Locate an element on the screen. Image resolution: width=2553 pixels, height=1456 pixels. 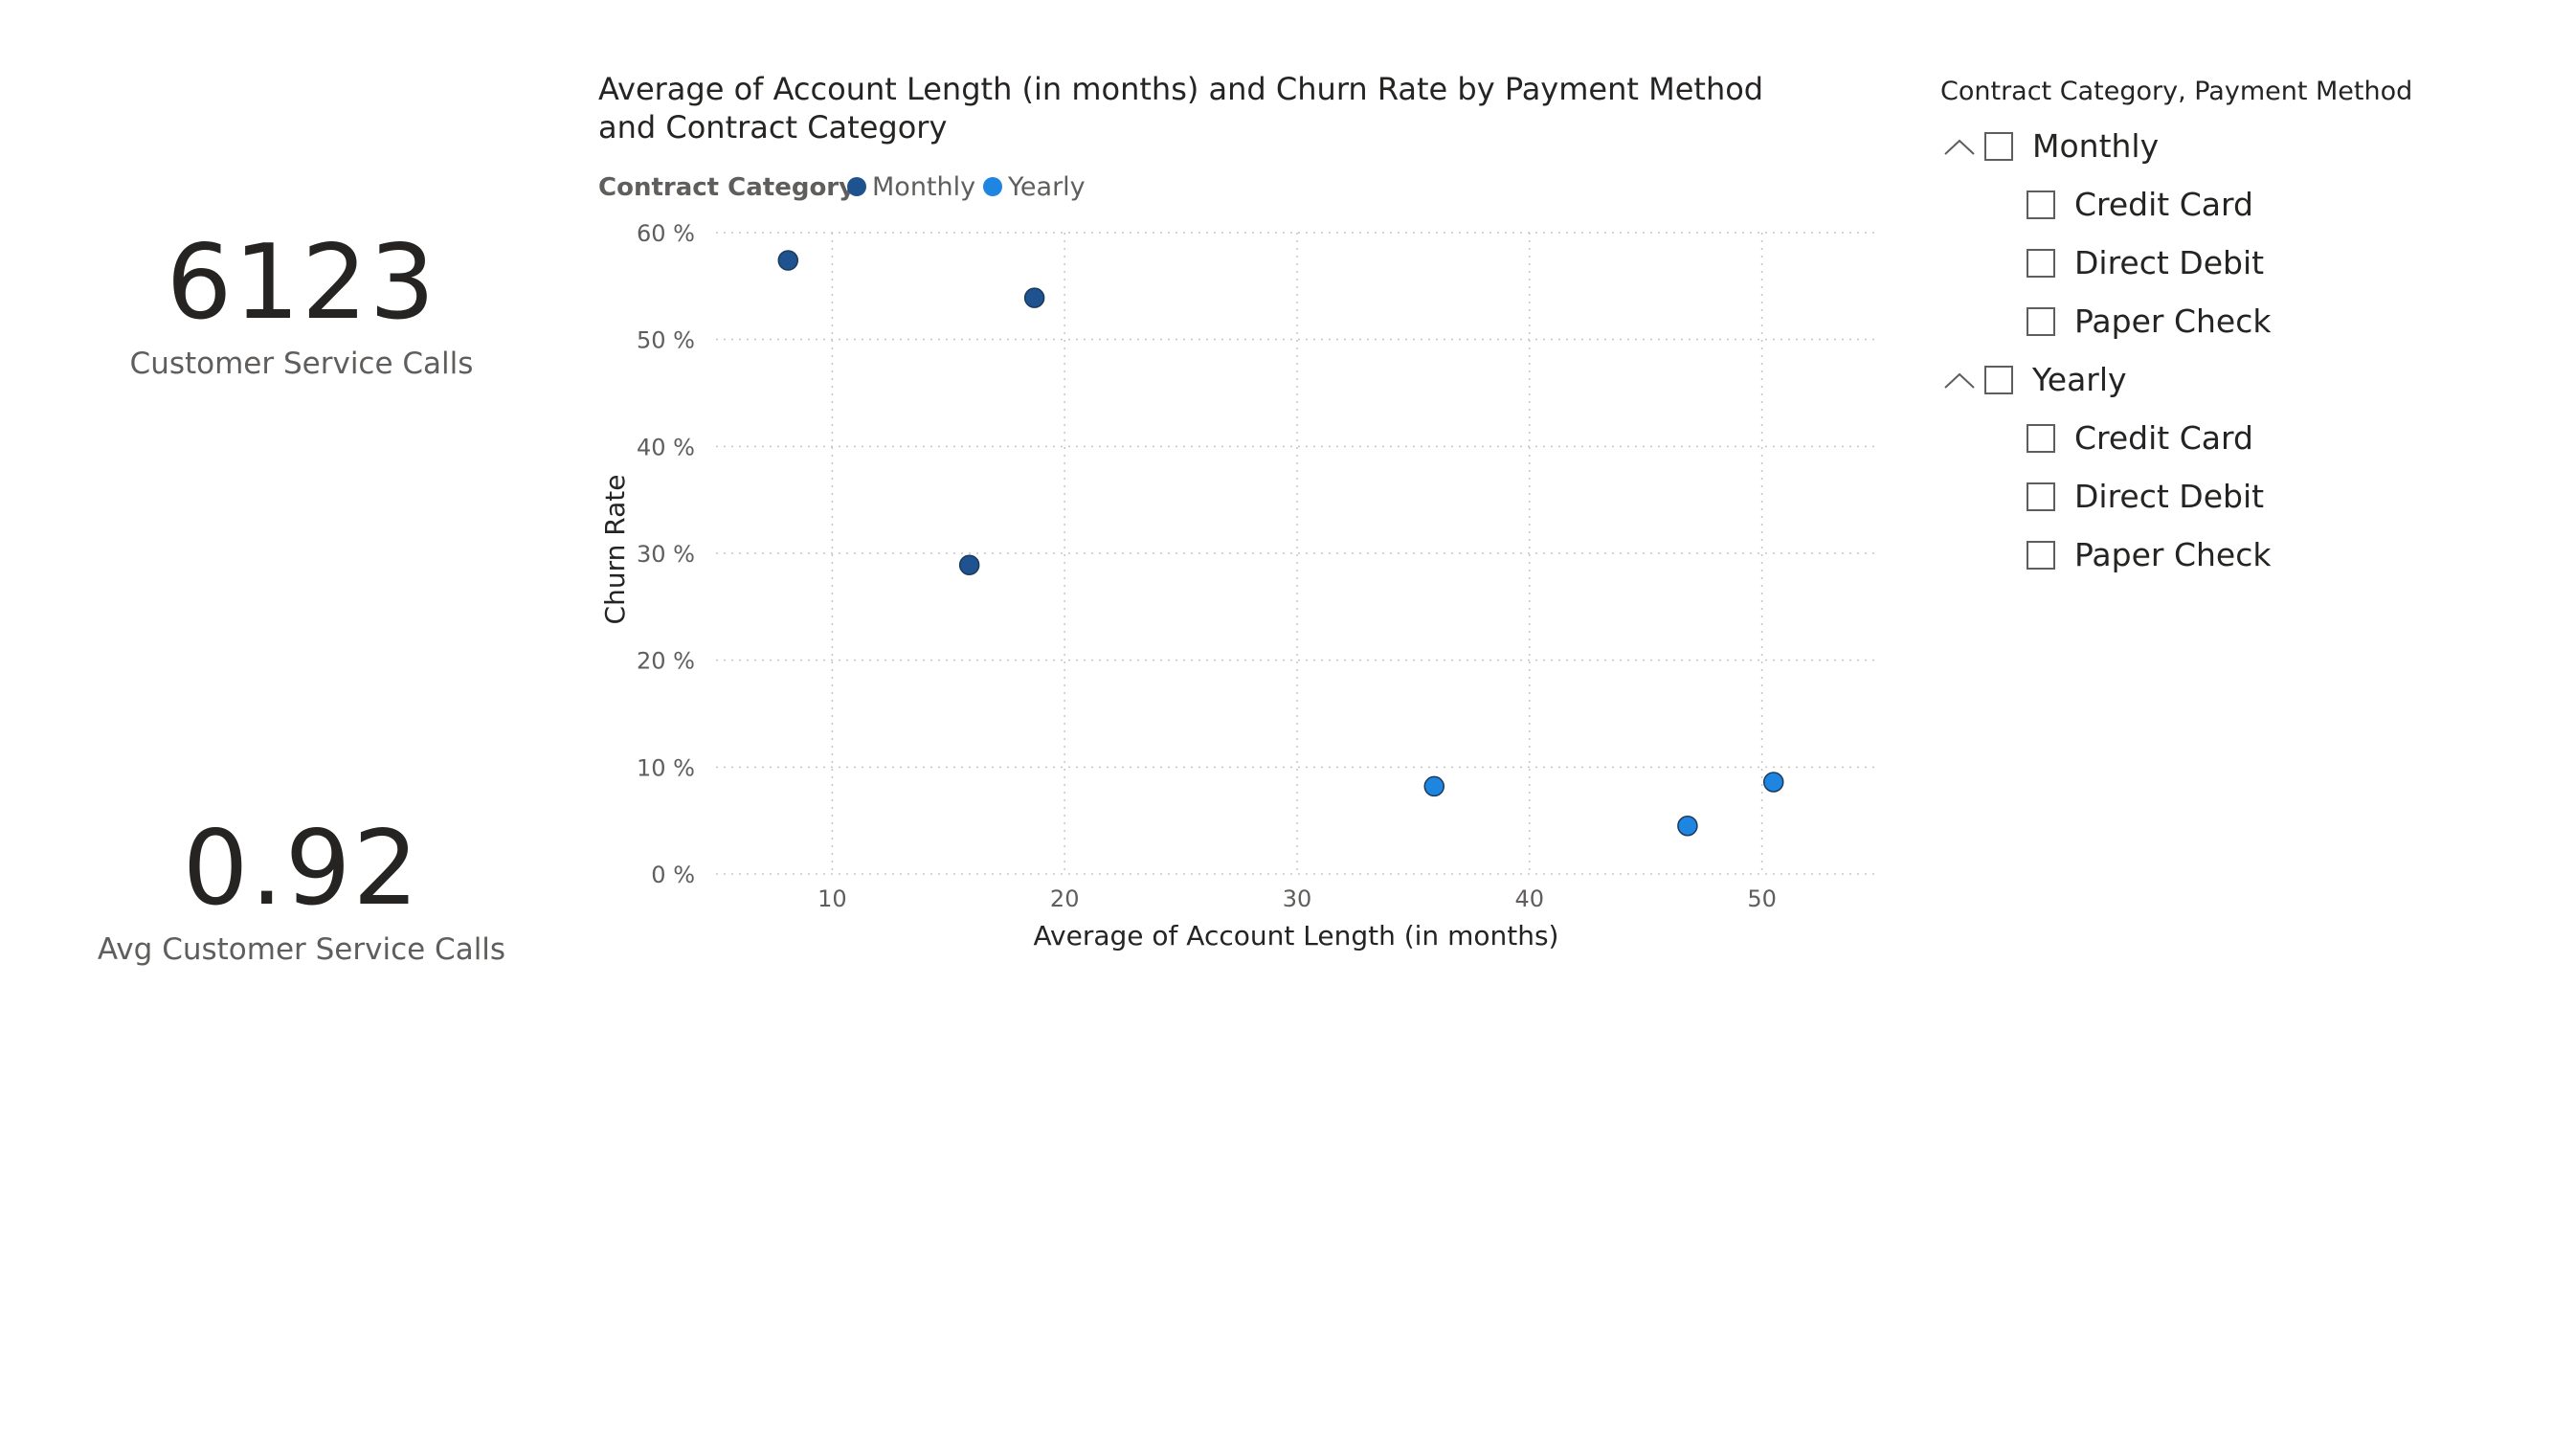
kpi-card-avg-customer-service-calls: 0.92 Avg Customer Service Calls is located at coordinates (301, 891).